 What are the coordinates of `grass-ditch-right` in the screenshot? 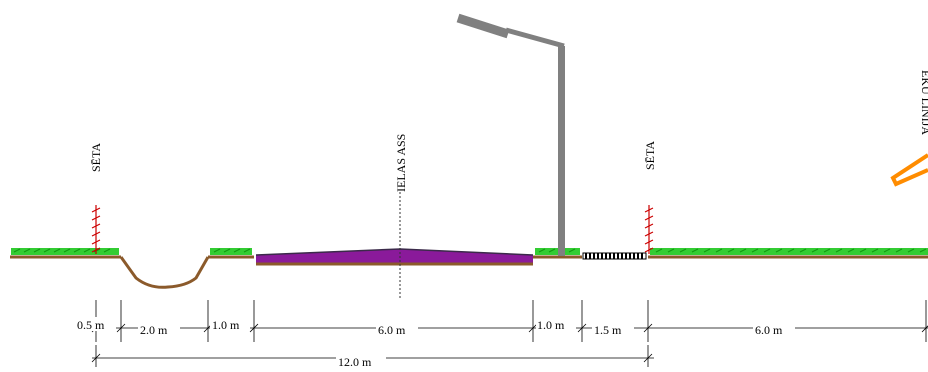 It's located at (231, 251).